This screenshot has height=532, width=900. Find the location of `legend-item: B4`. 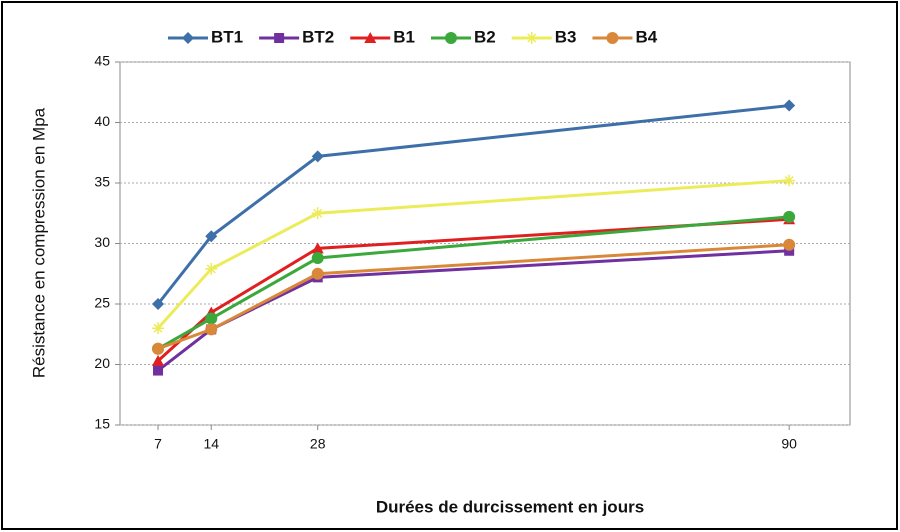

legend-item: B4 is located at coordinates (625, 36).